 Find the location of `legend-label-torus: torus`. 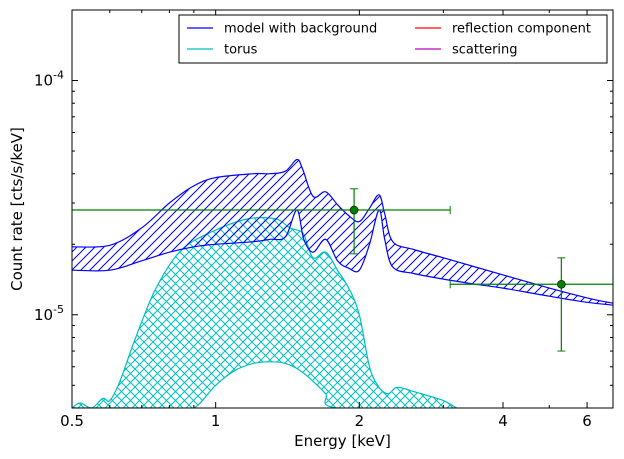

legend-label-torus: torus is located at coordinates (241, 50).